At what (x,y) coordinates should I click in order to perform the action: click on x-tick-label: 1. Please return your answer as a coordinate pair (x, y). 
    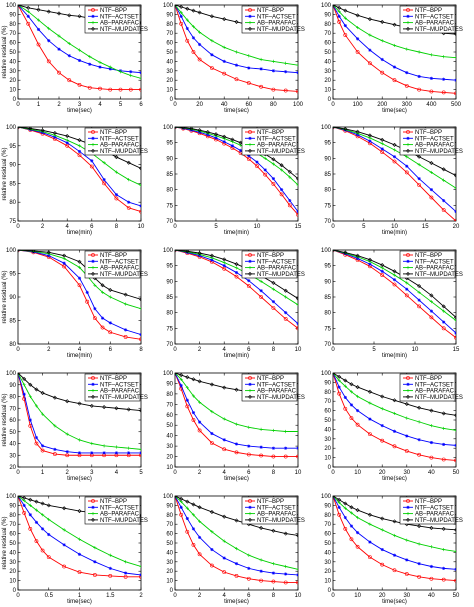
    Looking at the image, I should click on (43, 473).